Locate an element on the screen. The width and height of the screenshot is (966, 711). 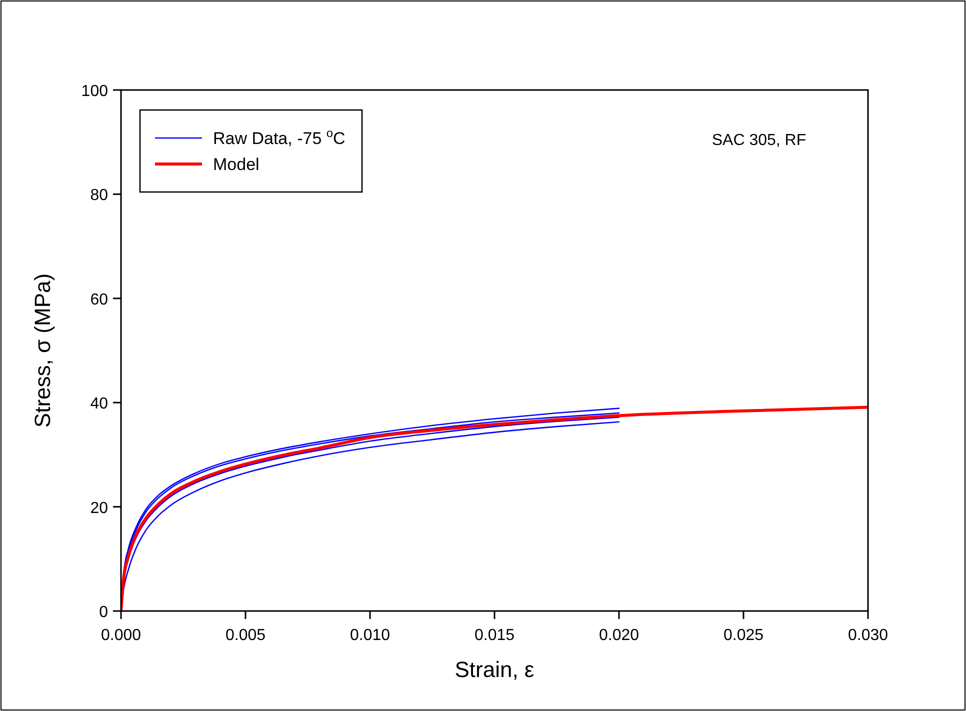
x-tick-label: 0.010 is located at coordinates (370, 635).